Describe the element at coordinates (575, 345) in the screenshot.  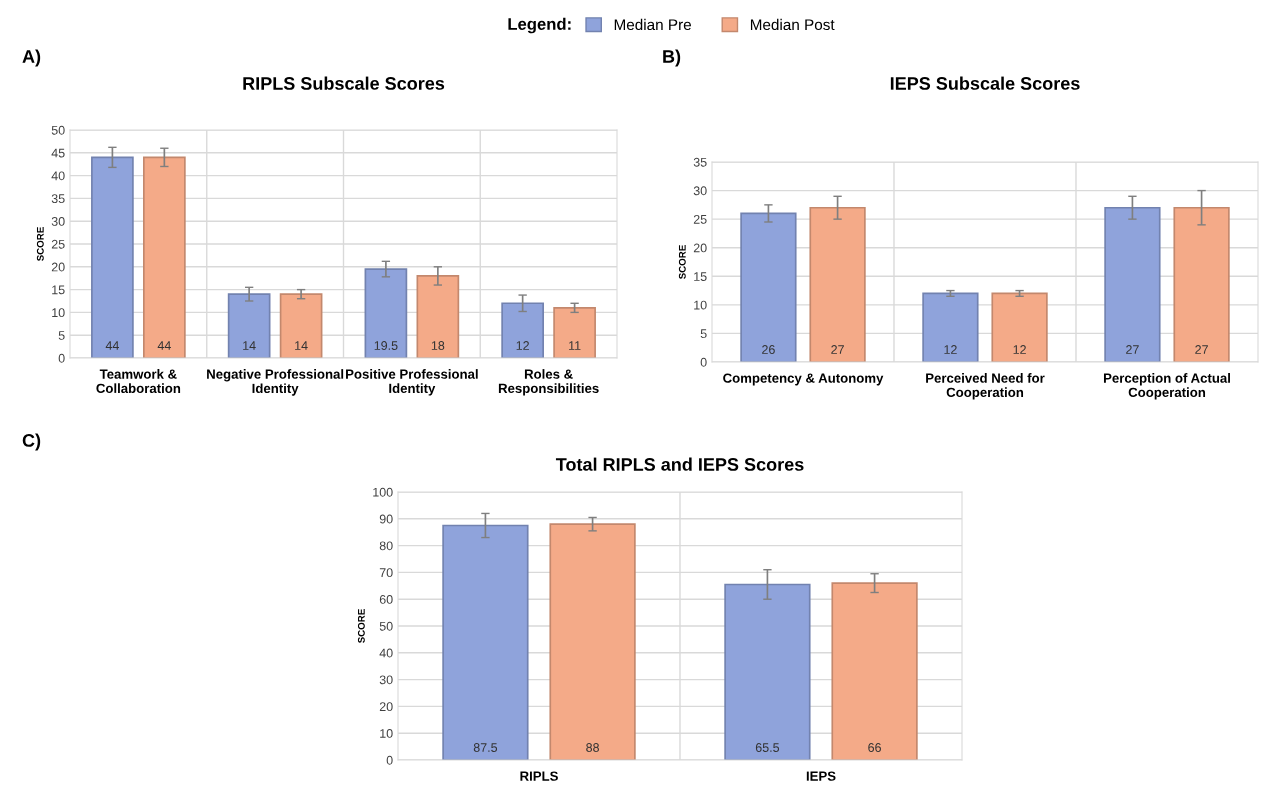
I see `data-label: 11` at that location.